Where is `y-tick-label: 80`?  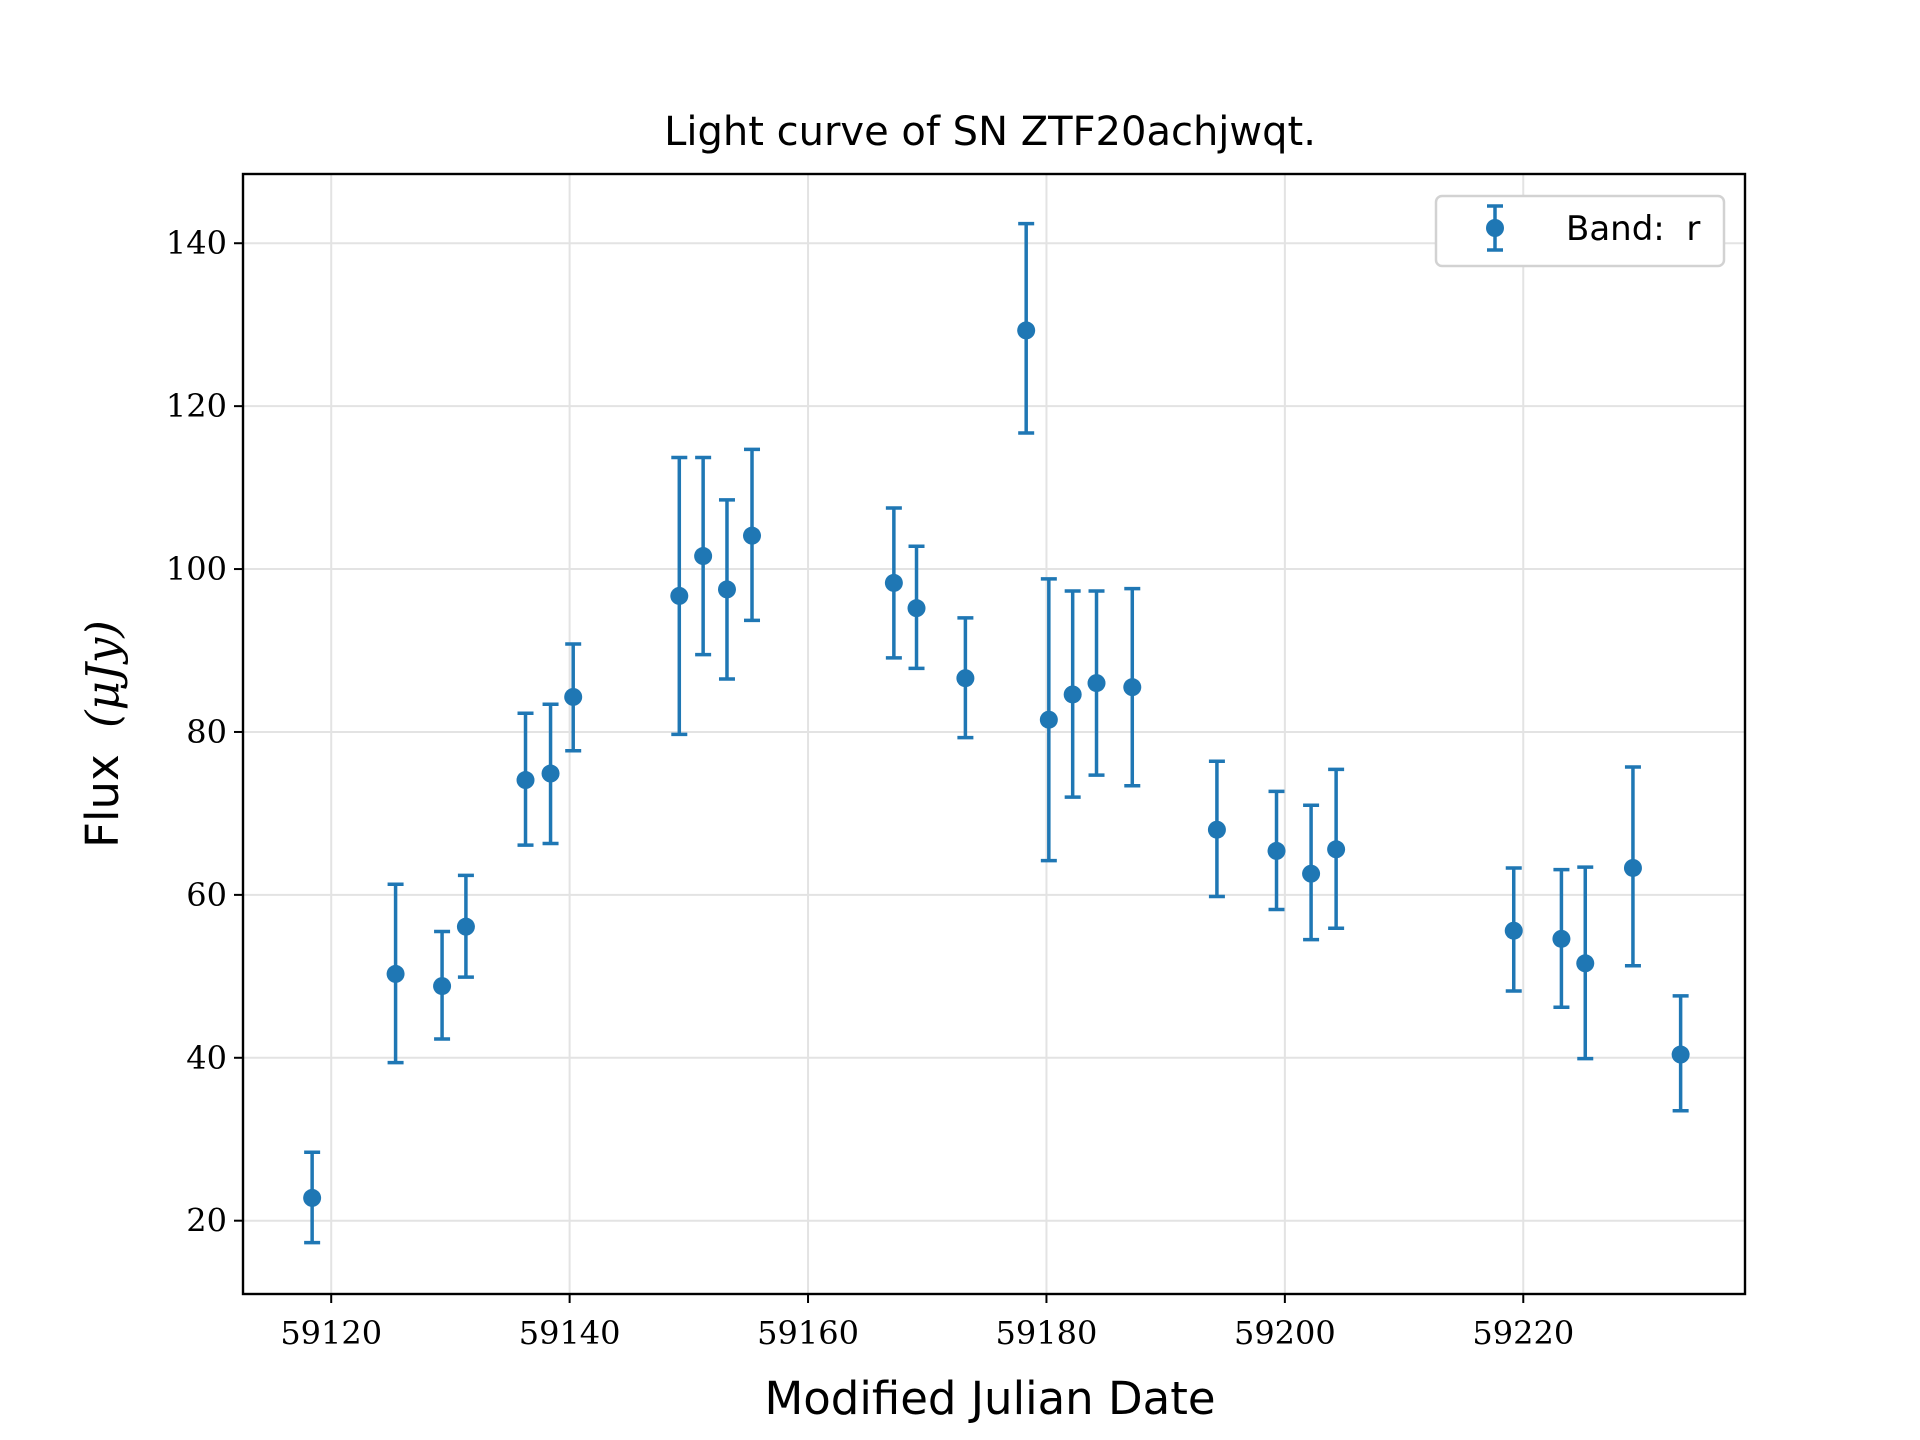 y-tick-label: 80 is located at coordinates (206, 732).